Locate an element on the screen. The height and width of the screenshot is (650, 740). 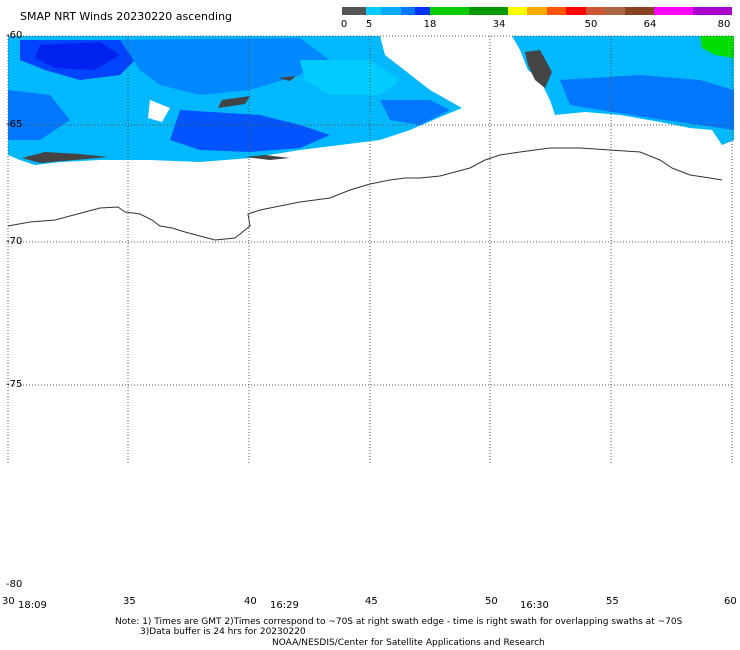
wind-swath-left is located at coordinates (235, 100).